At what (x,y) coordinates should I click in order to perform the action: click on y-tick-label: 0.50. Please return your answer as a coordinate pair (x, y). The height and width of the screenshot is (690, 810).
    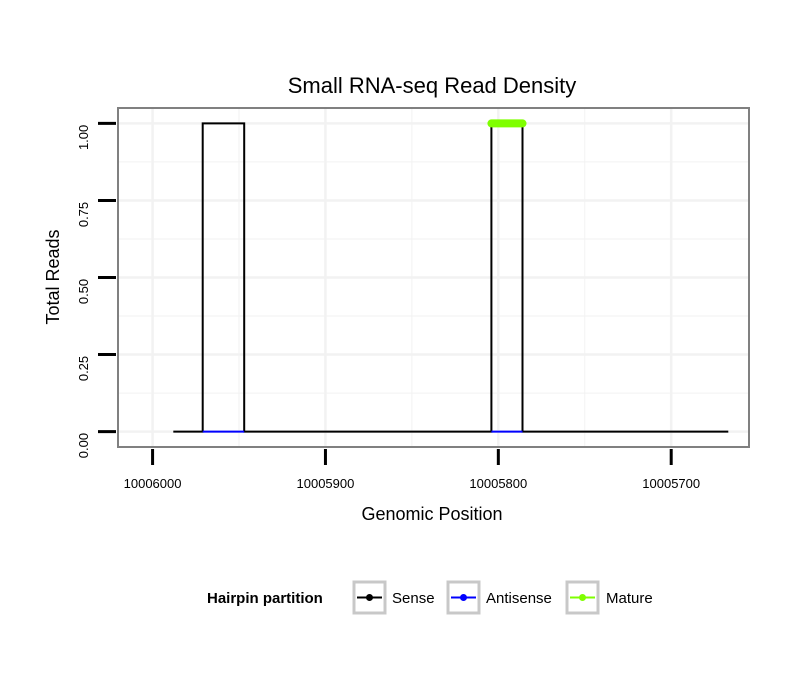
    Looking at the image, I should click on (83, 291).